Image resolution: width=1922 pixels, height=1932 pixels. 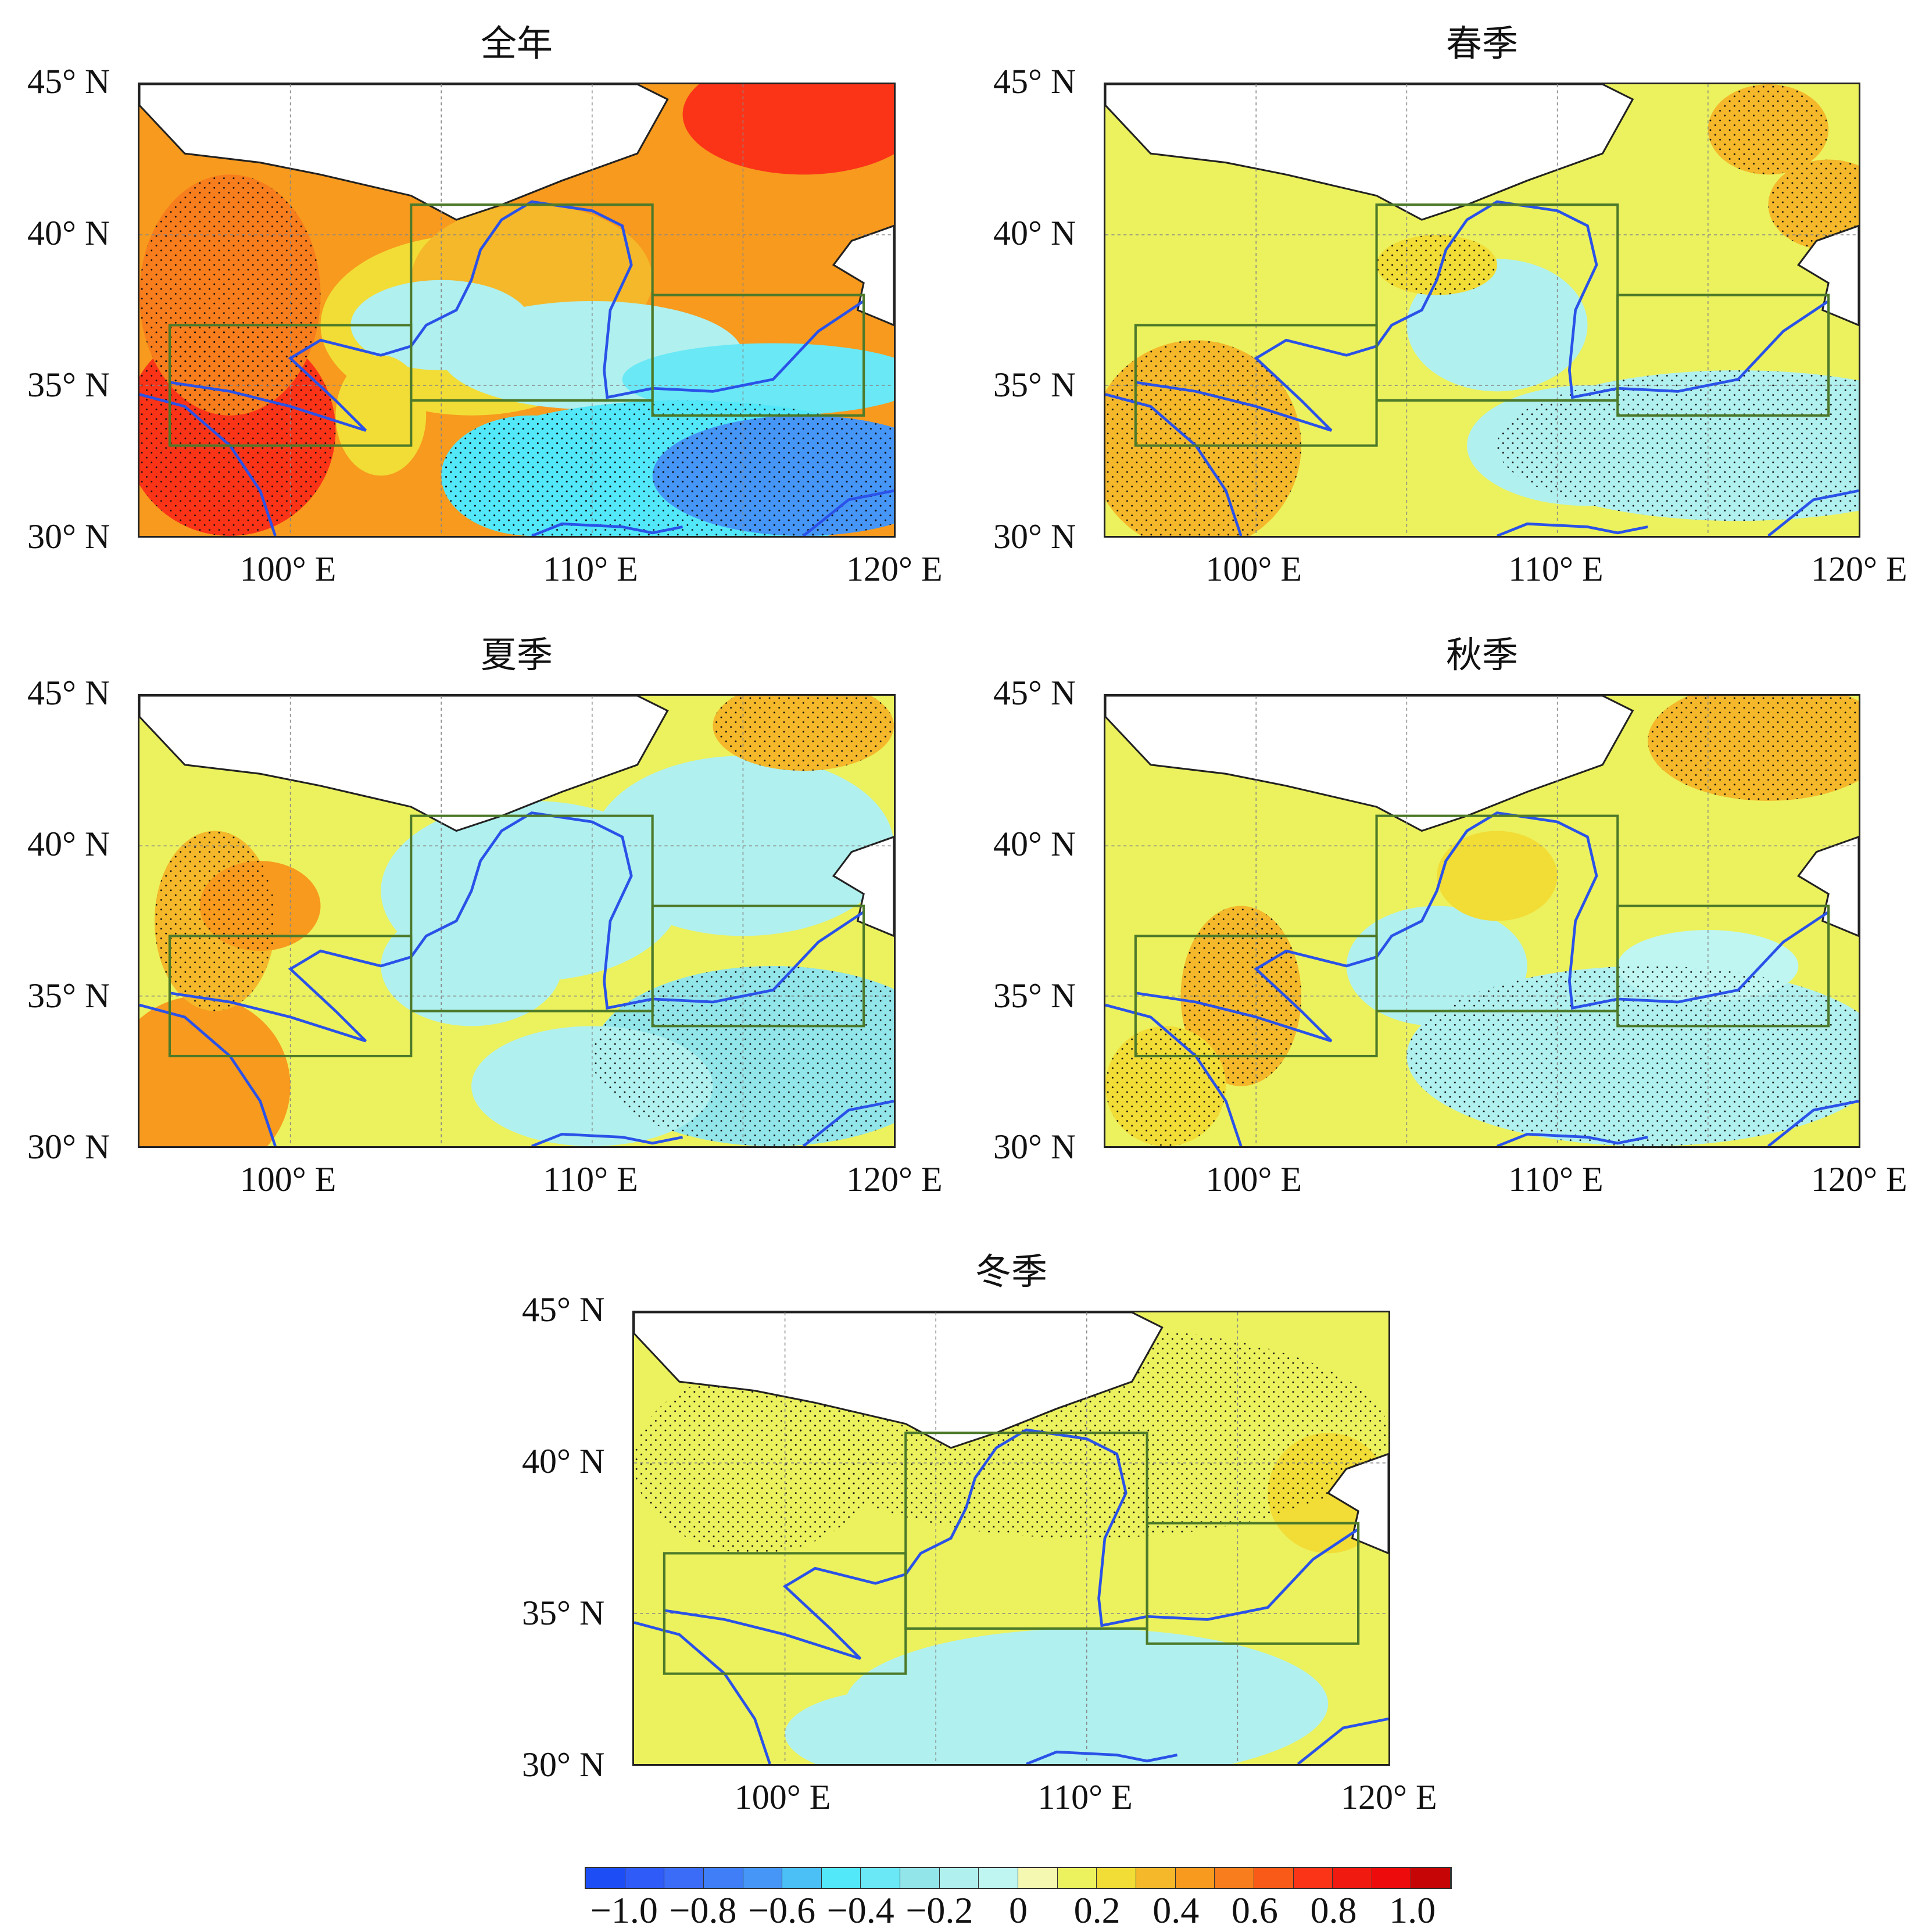 I want to click on colorbar-label: 0.2, so click(x=1097, y=1911).